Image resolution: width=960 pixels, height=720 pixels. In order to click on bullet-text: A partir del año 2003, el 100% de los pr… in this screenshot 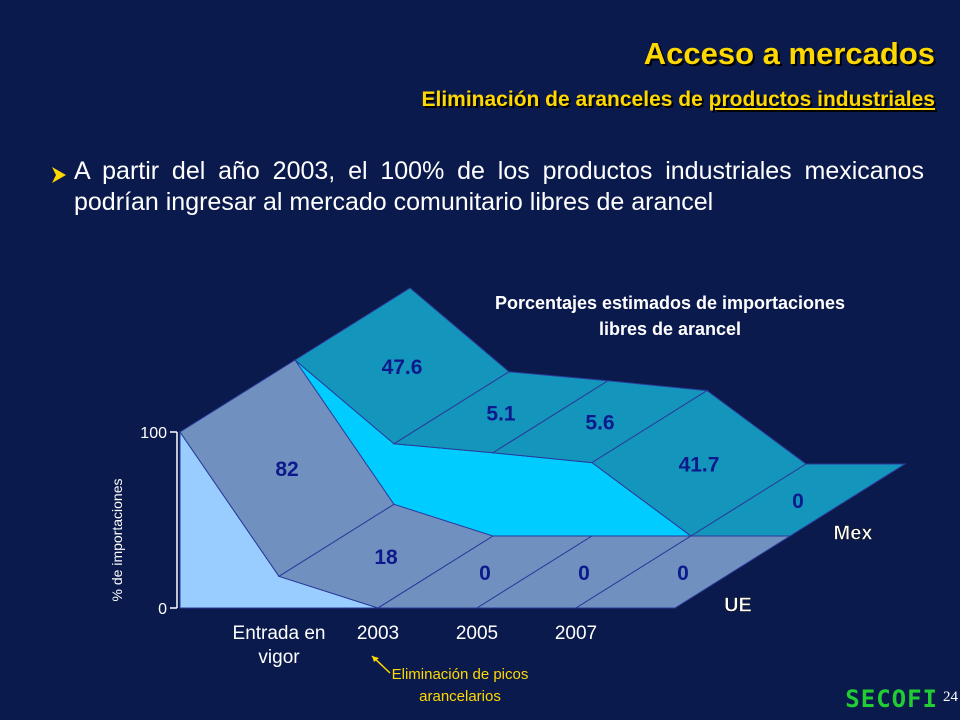, I will do `click(499, 186)`.